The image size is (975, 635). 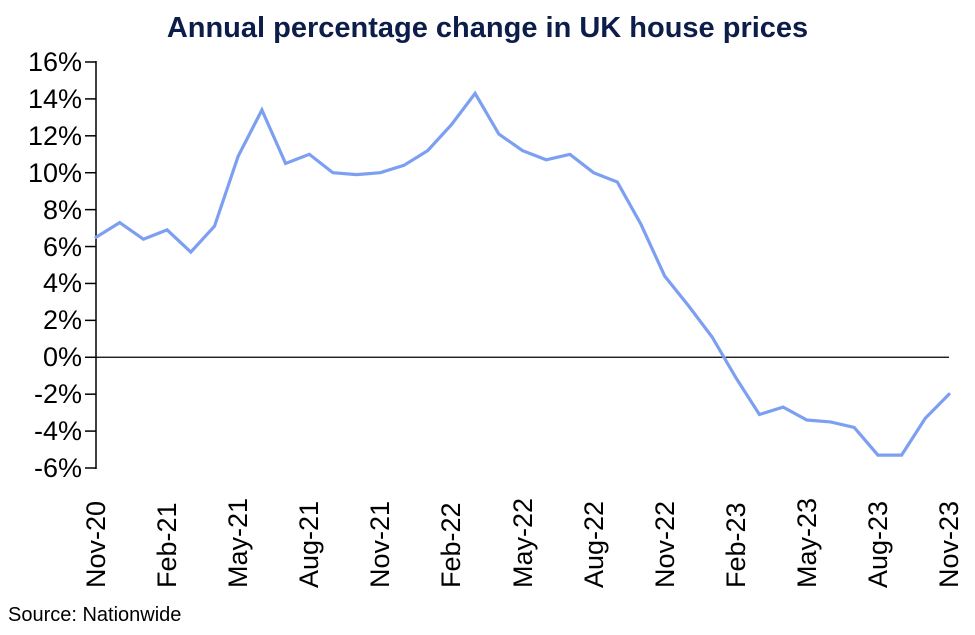 I want to click on x-axis-tick-label: Nov-22, so click(x=664, y=544).